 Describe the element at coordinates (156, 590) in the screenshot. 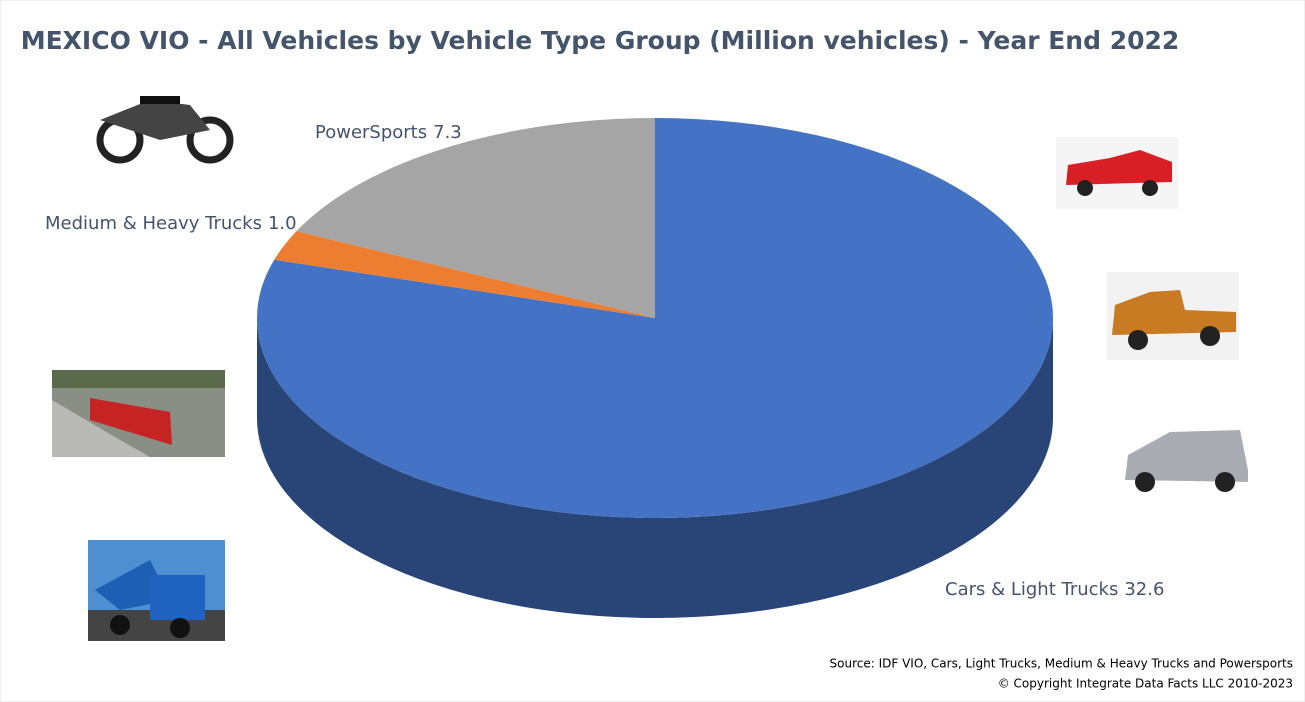

I see `dump-truck-image` at that location.